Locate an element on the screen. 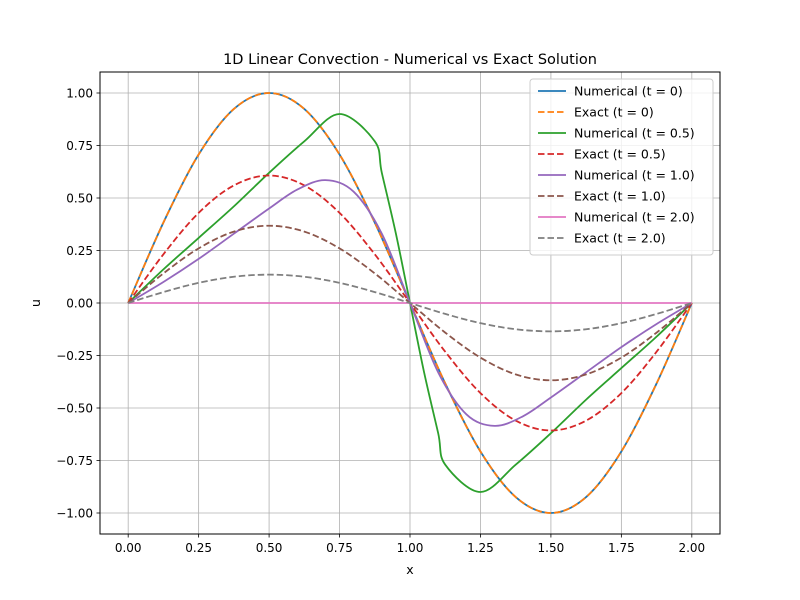 The image size is (800, 600). y-tick-label: −0.50 is located at coordinates (74, 408).